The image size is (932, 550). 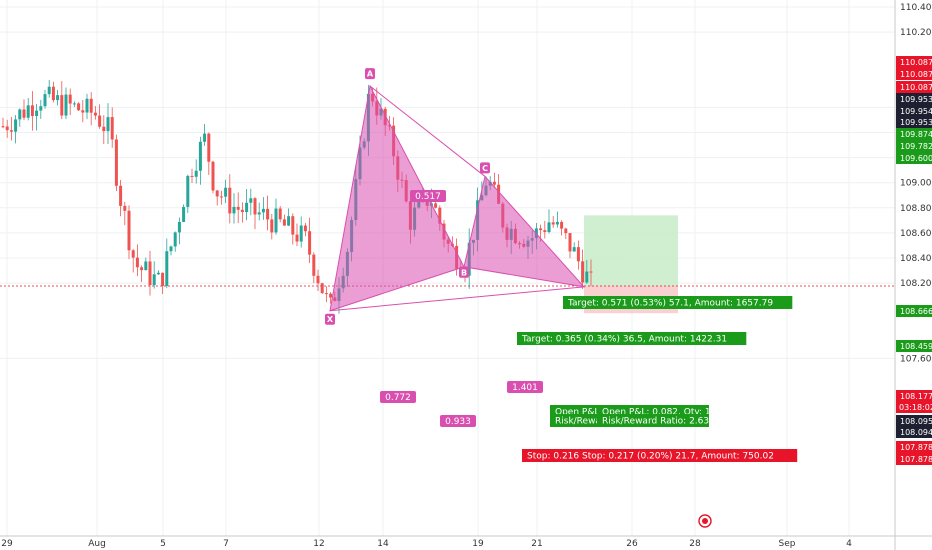 What do you see at coordinates (427, 131) in the screenshot?
I see `pattern-ac-line` at bounding box center [427, 131].